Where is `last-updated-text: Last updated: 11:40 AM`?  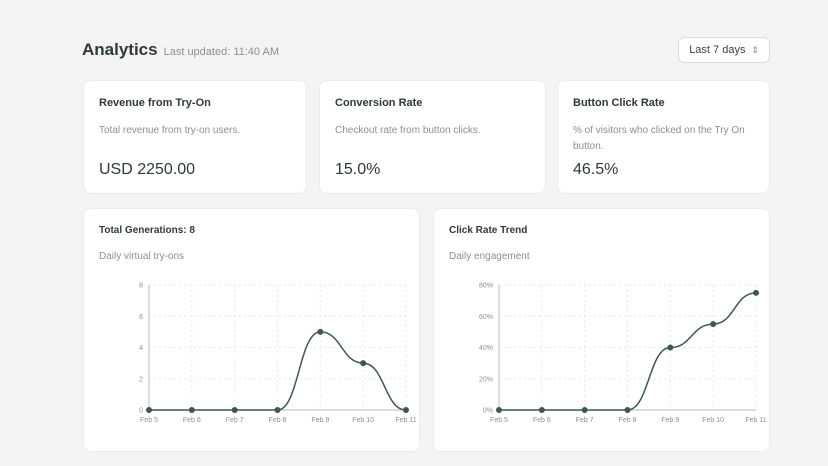 last-updated-text: Last updated: 11:40 AM is located at coordinates (221, 52).